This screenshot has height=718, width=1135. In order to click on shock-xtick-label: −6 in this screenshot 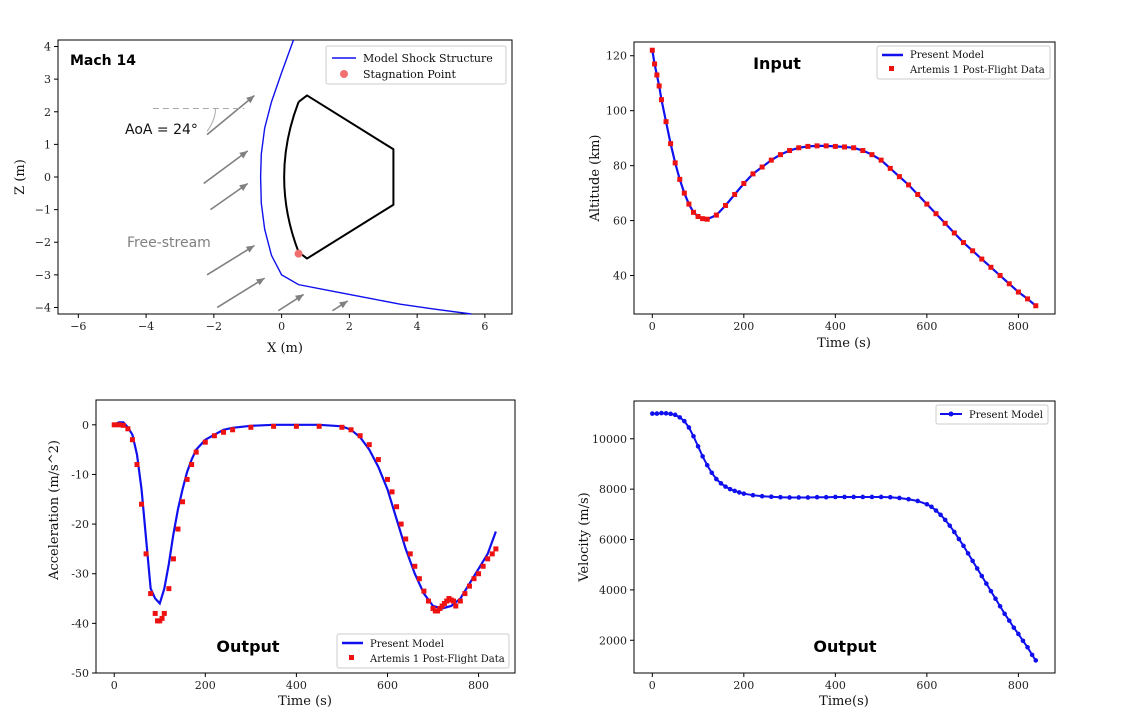, I will do `click(78, 326)`.